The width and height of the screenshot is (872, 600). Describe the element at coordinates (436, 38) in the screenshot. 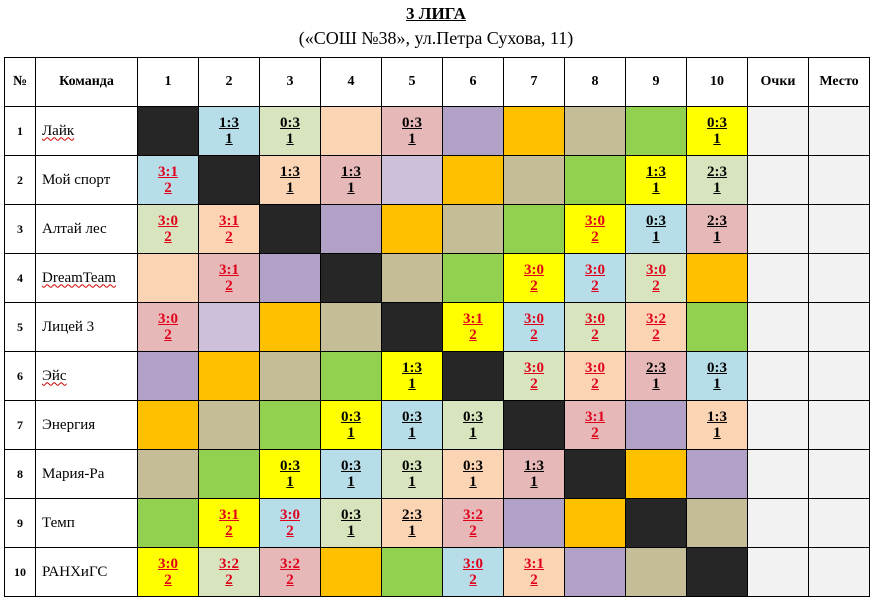

I see `page-subtitle: («СОШ №38», ул.Петра Сухова, 11)` at that location.